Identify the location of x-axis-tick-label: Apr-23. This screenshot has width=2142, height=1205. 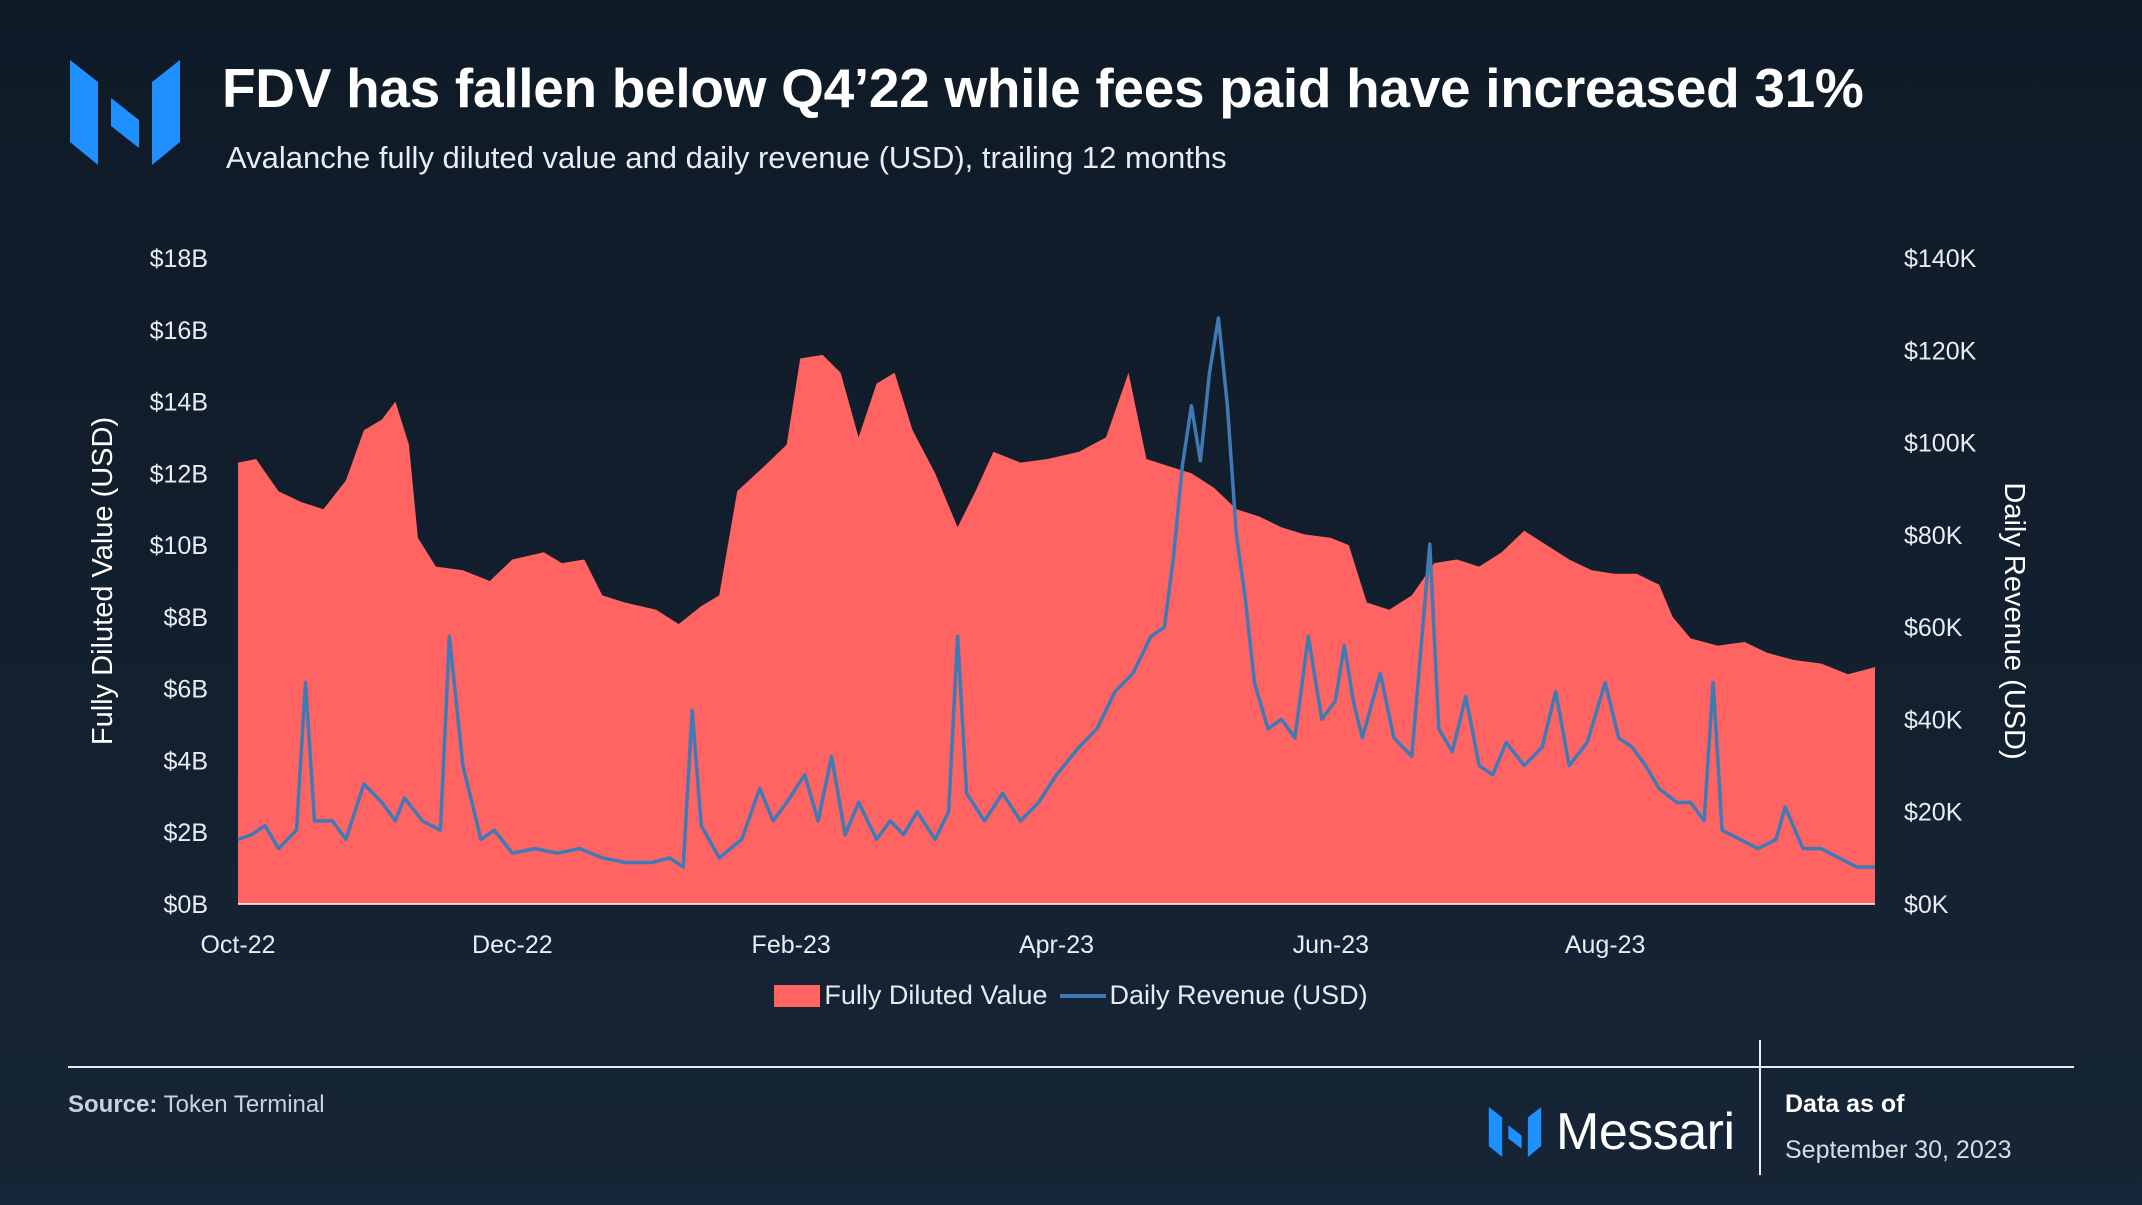
(1056, 945).